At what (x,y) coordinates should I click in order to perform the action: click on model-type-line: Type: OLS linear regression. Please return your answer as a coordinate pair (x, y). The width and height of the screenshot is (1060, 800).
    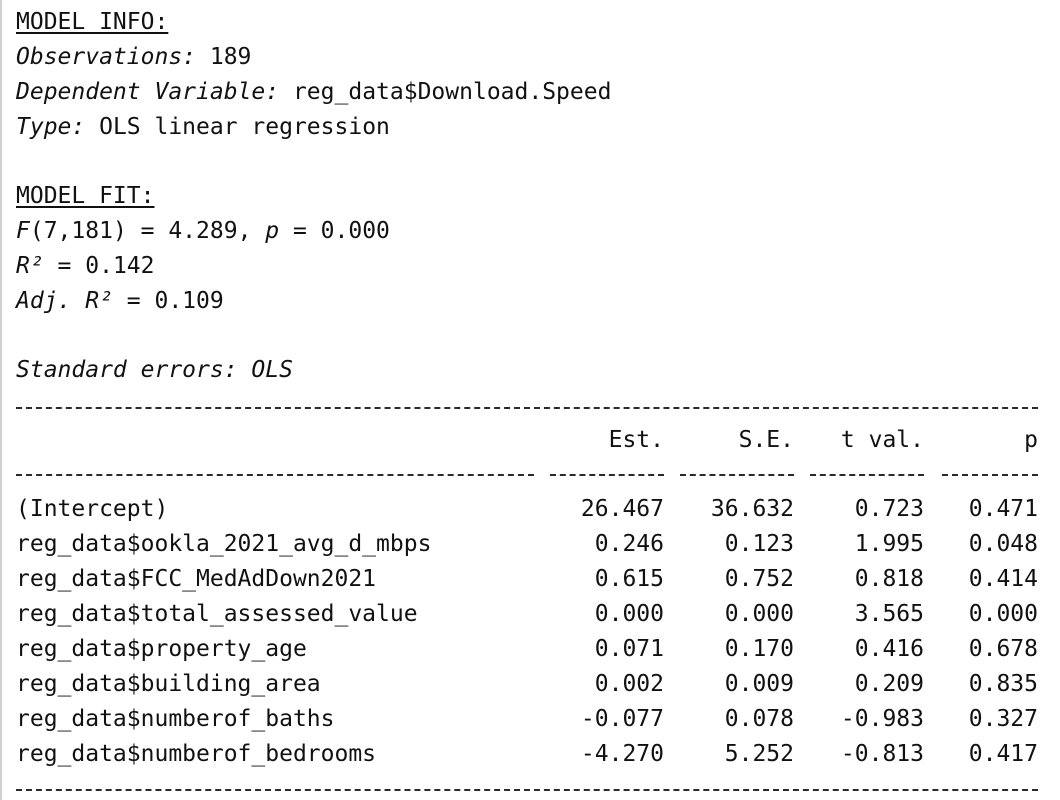
    Looking at the image, I should click on (203, 127).